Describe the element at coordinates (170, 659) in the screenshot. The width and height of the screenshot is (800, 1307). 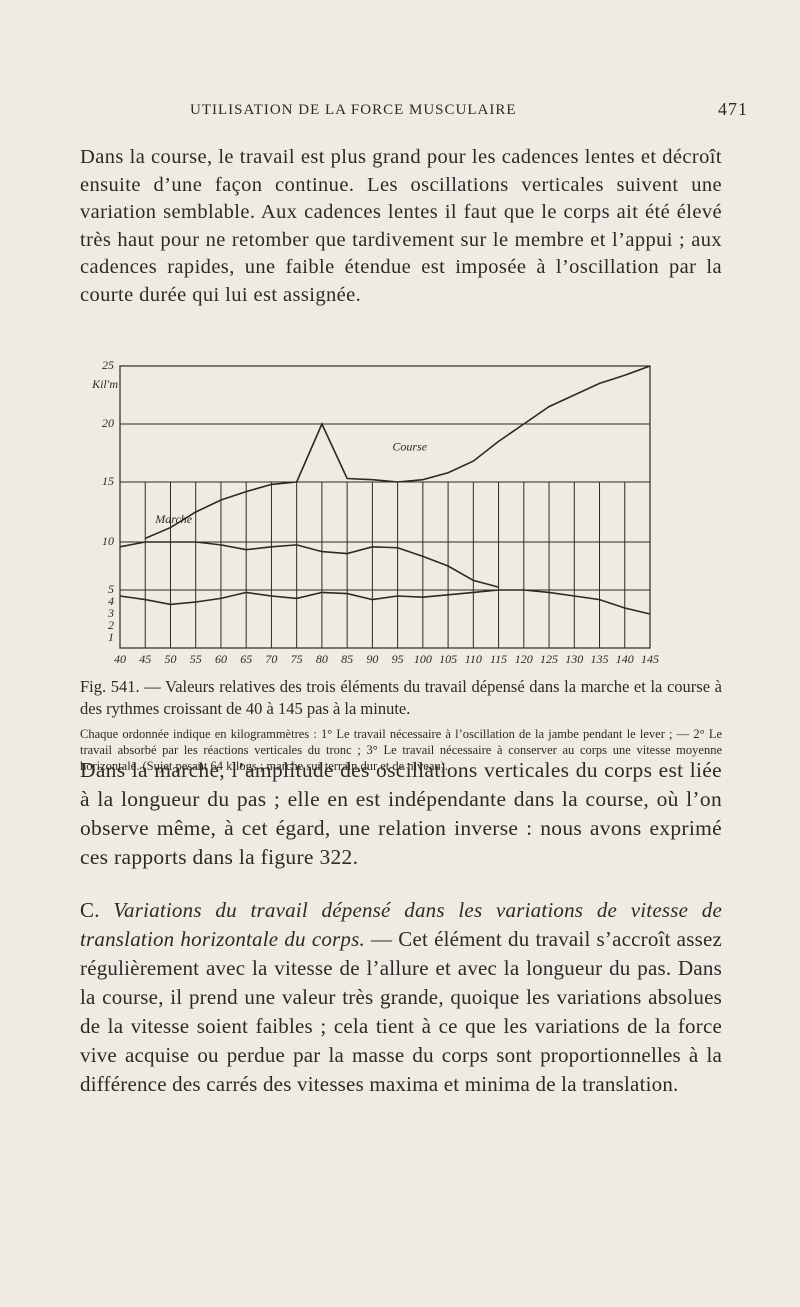
I see `x-tick-label: 50` at that location.